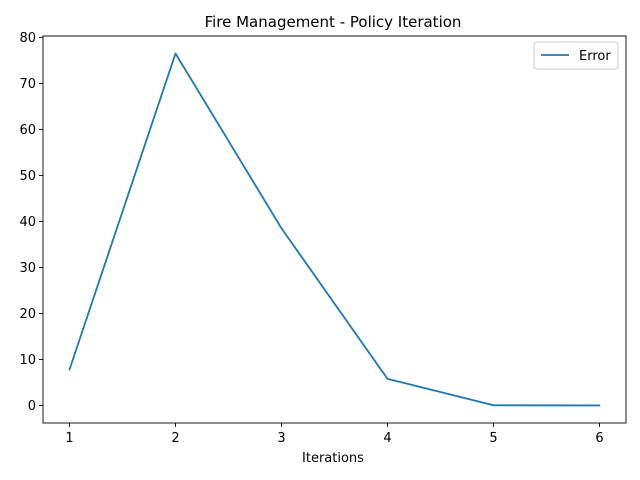 This screenshot has height=480, width=640. I want to click on y-tick-label: 10, so click(27, 360).